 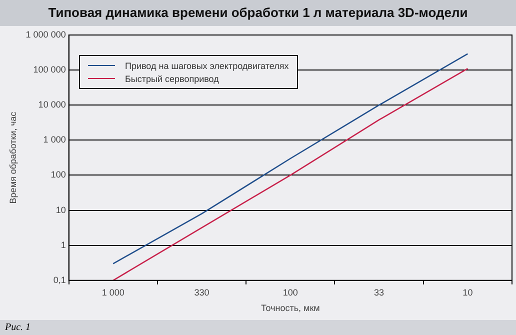 I want to click on y-axis-title: Время обработки, час, so click(x=13, y=157).